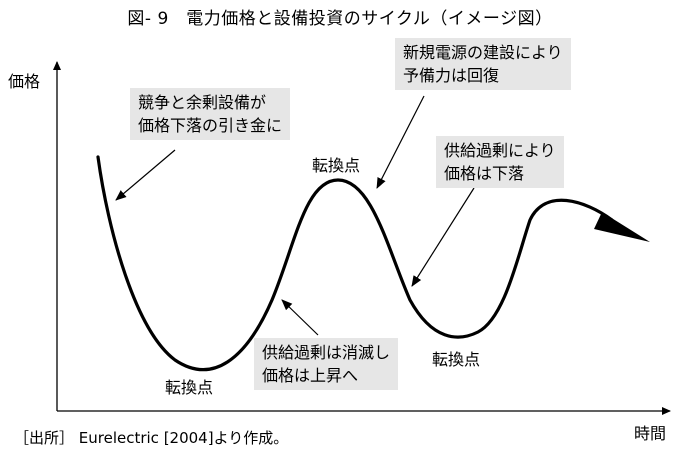  I want to click on turning-point-peak: 転換点, so click(336, 165).